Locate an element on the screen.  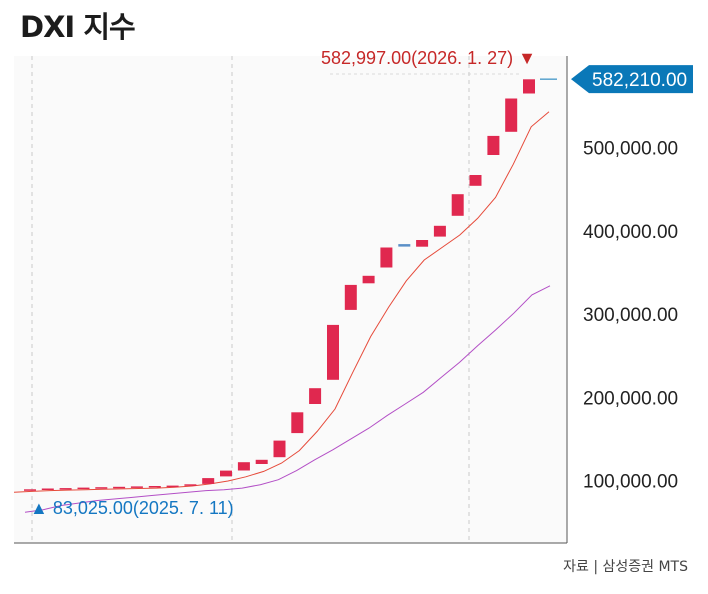
current-price-callout is located at coordinates (632, 79).